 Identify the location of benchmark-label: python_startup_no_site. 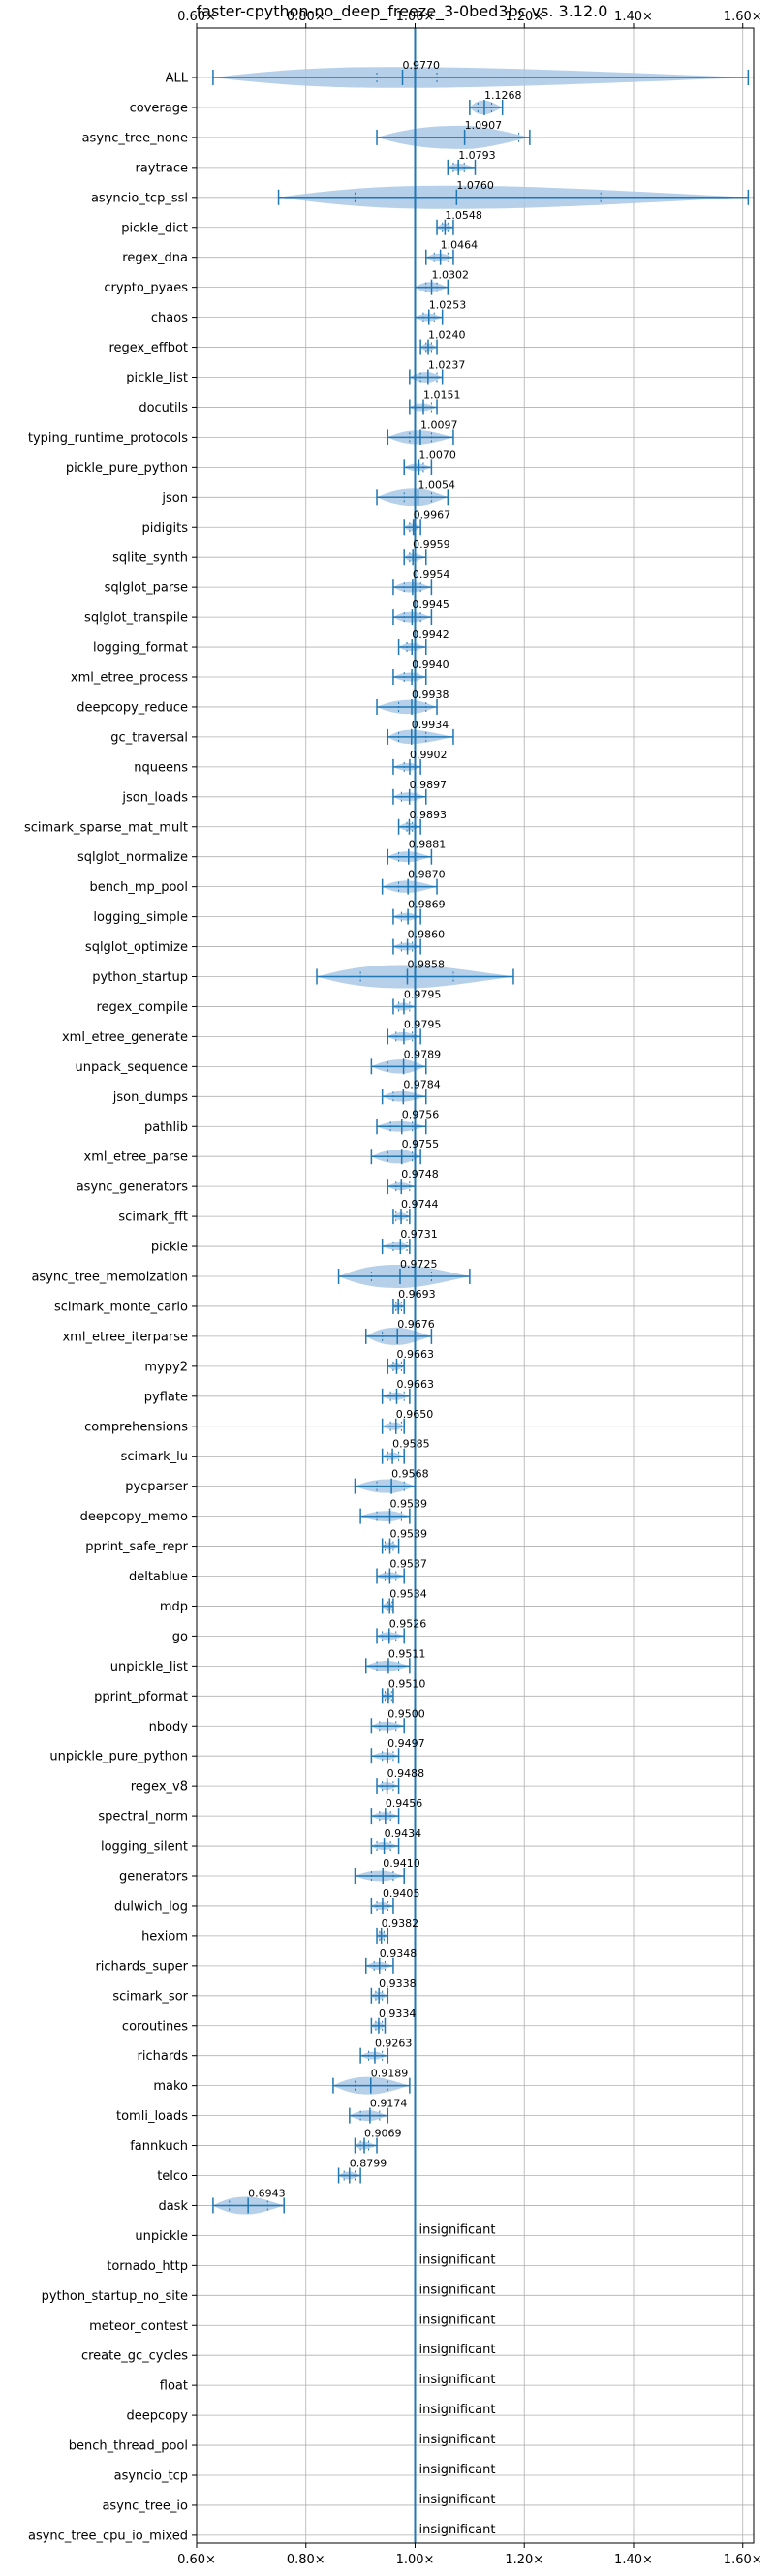
(115, 2296).